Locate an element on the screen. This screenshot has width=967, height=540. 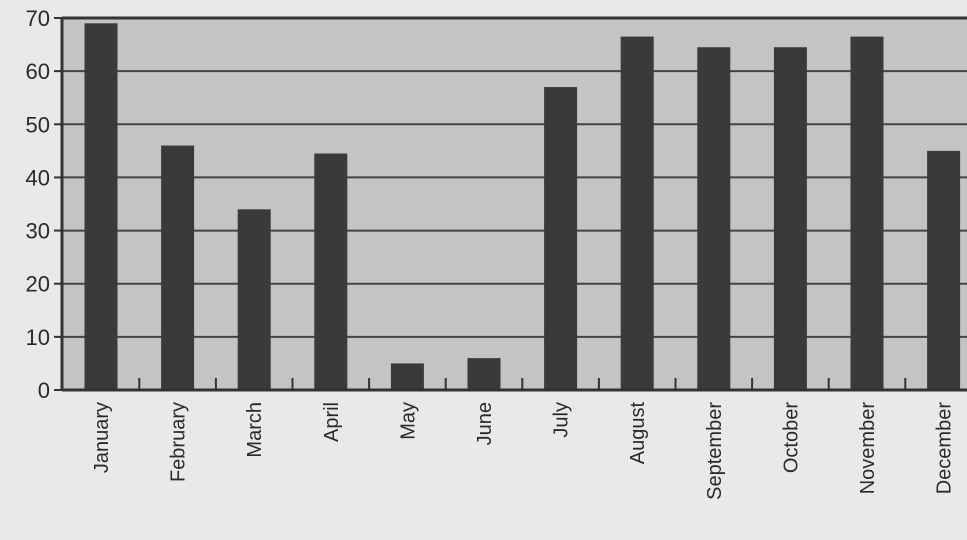
category-label-november: November is located at coordinates (868, 448).